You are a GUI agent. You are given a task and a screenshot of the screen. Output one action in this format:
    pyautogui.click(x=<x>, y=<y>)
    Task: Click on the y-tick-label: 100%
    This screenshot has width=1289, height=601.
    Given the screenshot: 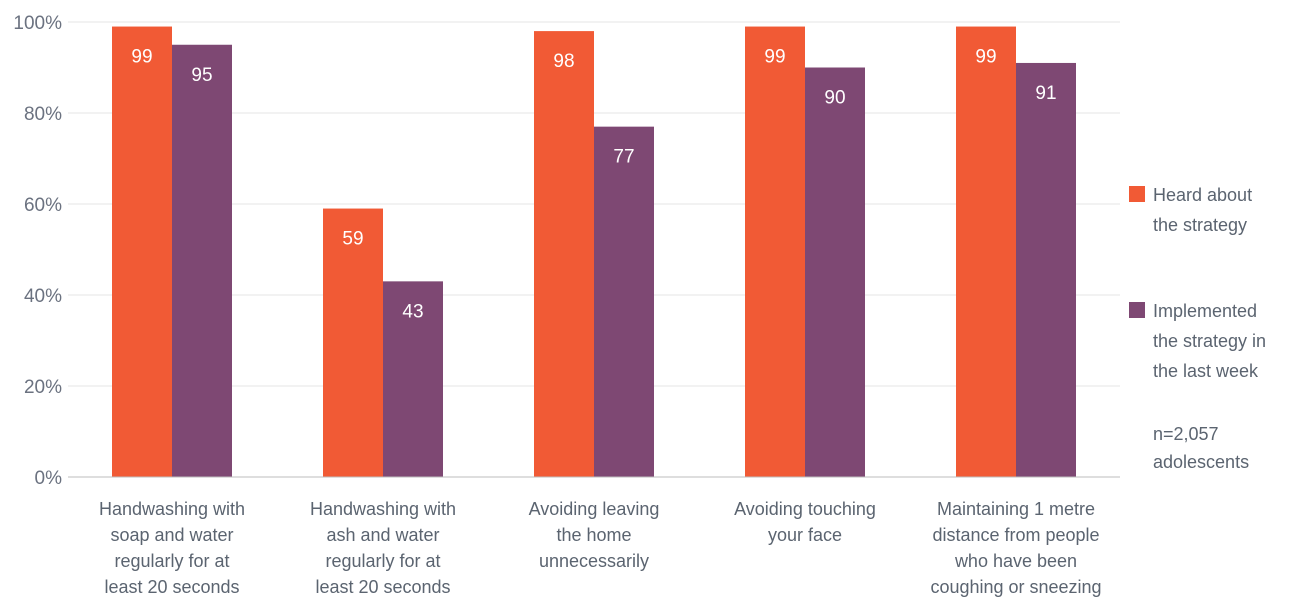 What is the action you would take?
    pyautogui.click(x=37, y=23)
    